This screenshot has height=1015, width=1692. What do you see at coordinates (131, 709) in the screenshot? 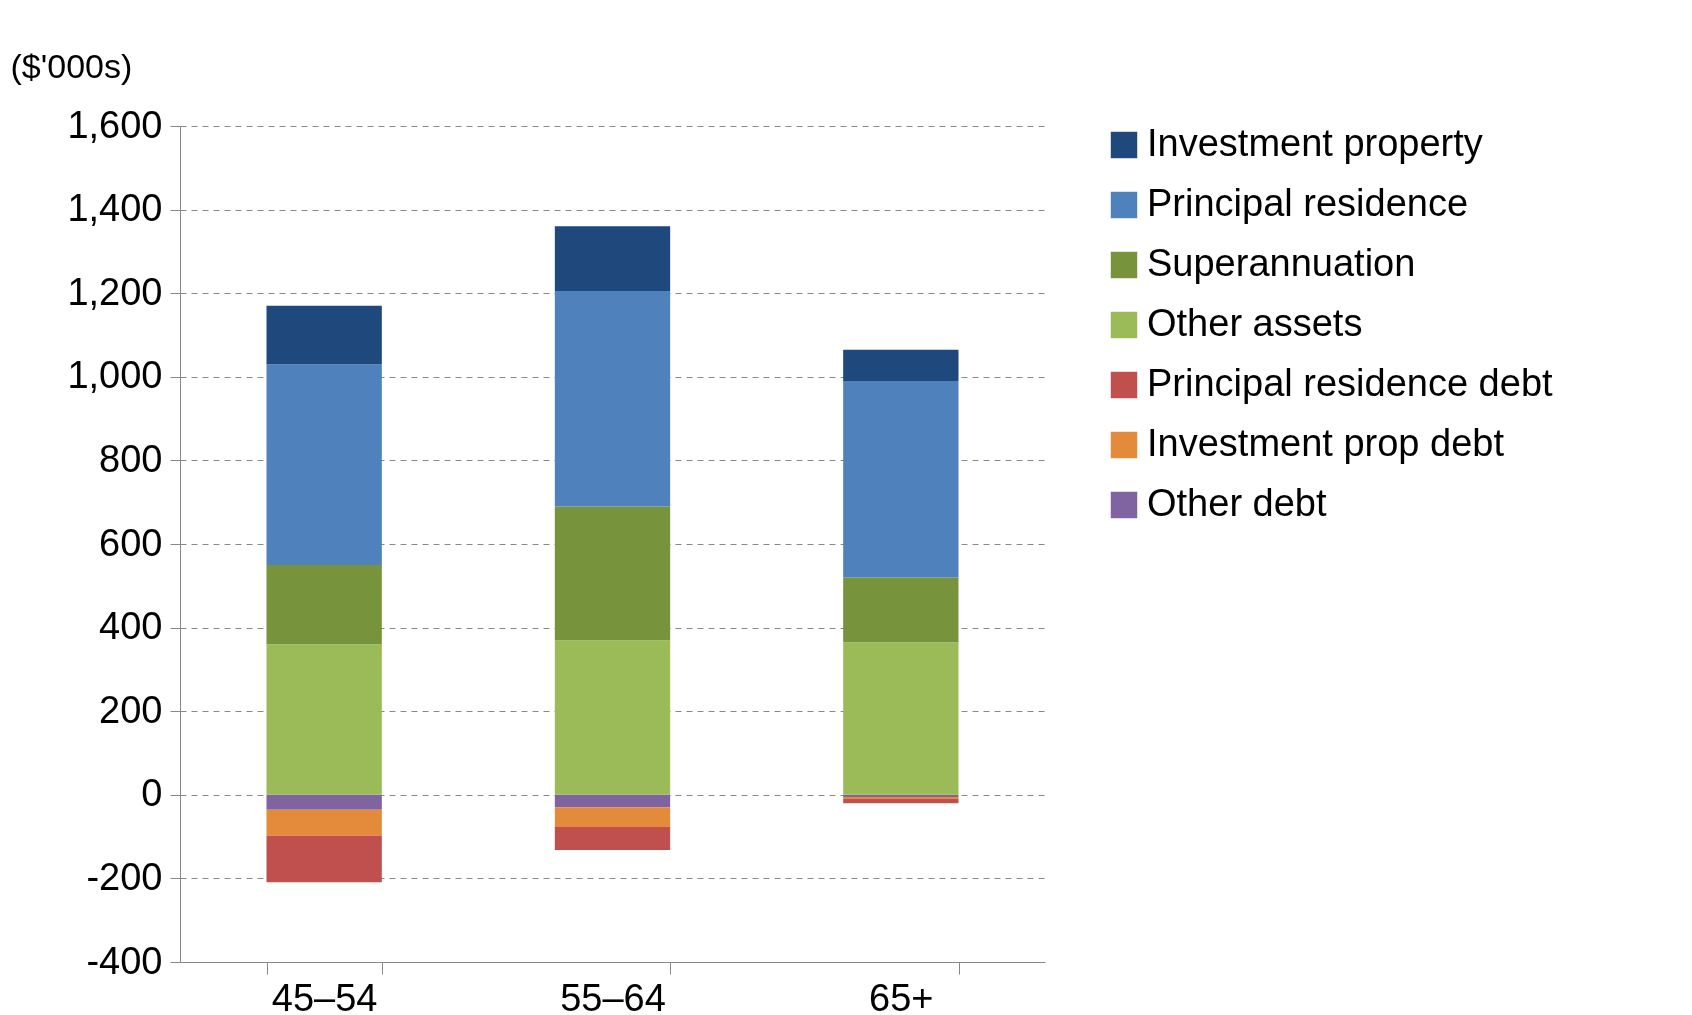
I see `y-tick-label: 200` at bounding box center [131, 709].